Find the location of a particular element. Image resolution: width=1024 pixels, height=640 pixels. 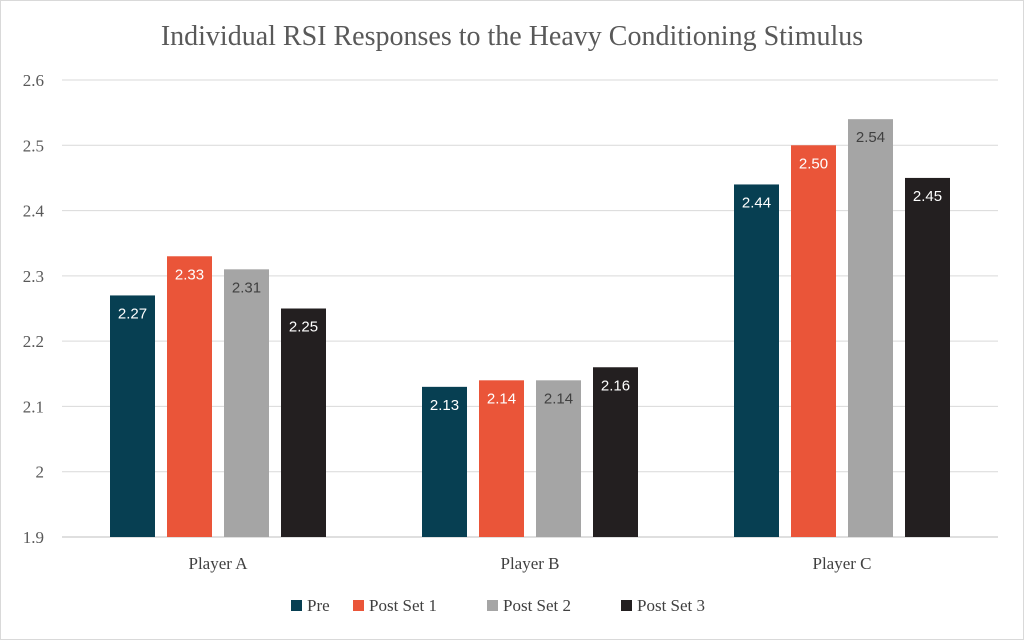

data-label: 2.13 is located at coordinates (444, 405).